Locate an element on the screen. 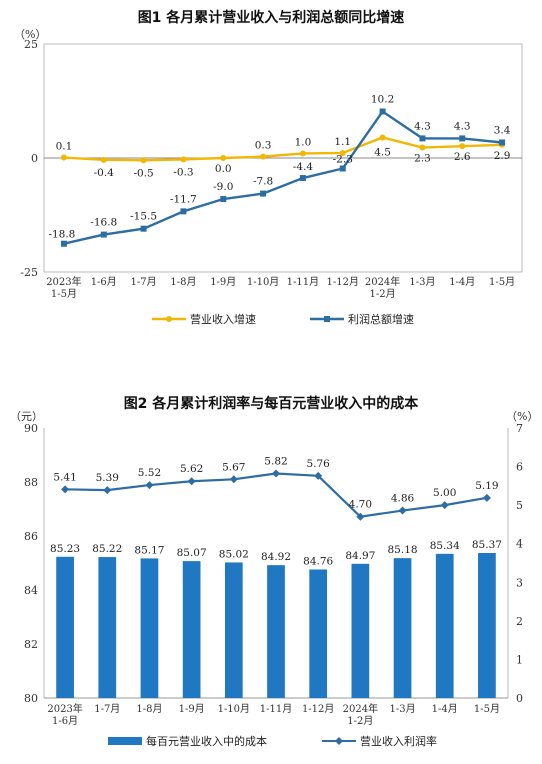 The width and height of the screenshot is (542, 764). chart2-x-tick: 1-7月 is located at coordinates (107, 709).